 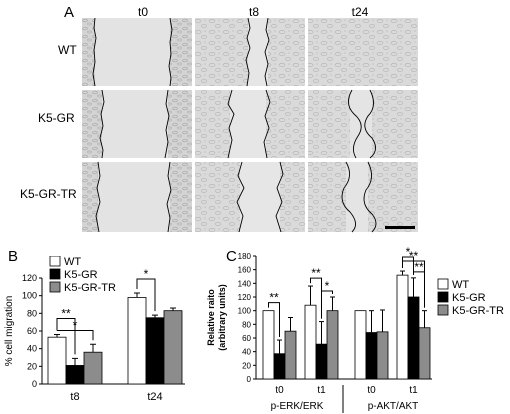 I want to click on micrograph-k5-gr-tr-t0, so click(x=137, y=197).